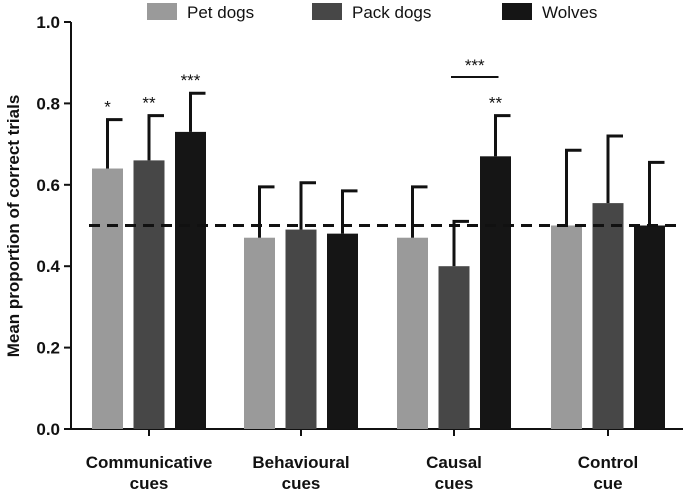 This screenshot has height=492, width=685. Describe the element at coordinates (607, 483) in the screenshot. I see `x-category-label: cue` at that location.